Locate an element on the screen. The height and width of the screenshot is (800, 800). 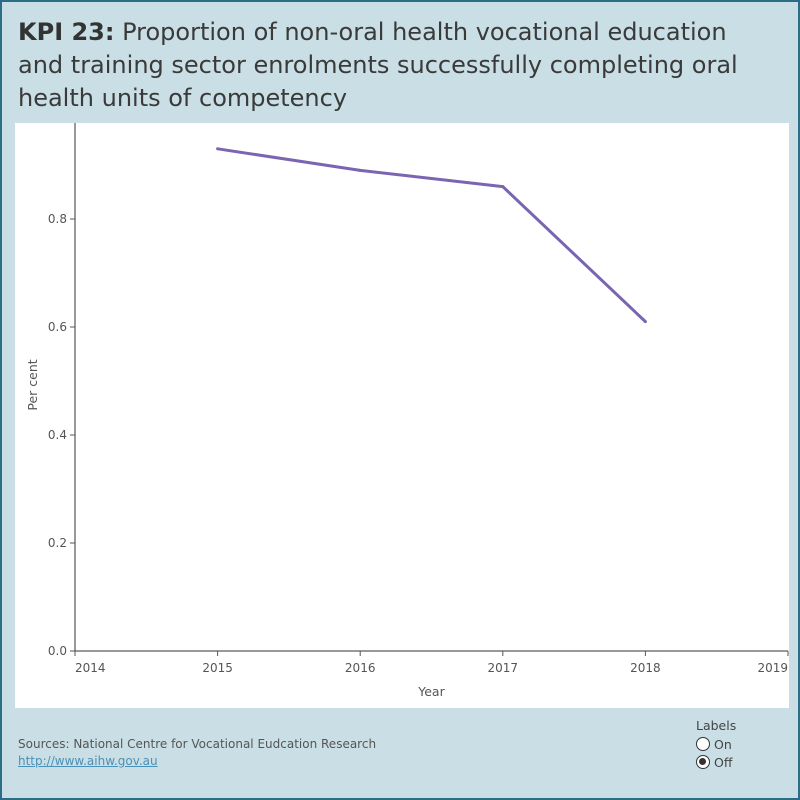
labels-heading: Labels is located at coordinates (716, 725).